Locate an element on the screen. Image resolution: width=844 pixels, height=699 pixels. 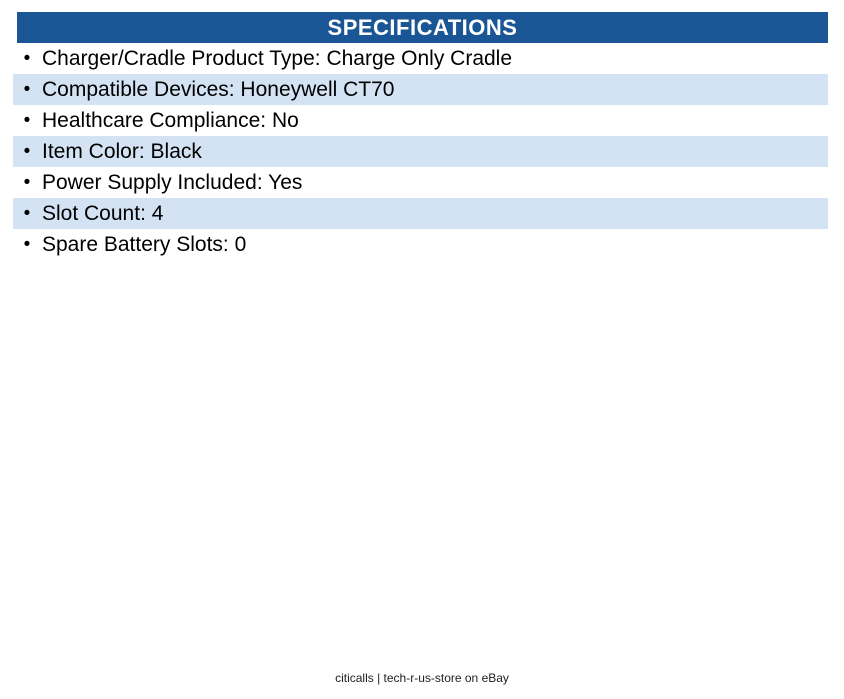
spec-text: Healthcare Compliance: No is located at coordinates (170, 120).